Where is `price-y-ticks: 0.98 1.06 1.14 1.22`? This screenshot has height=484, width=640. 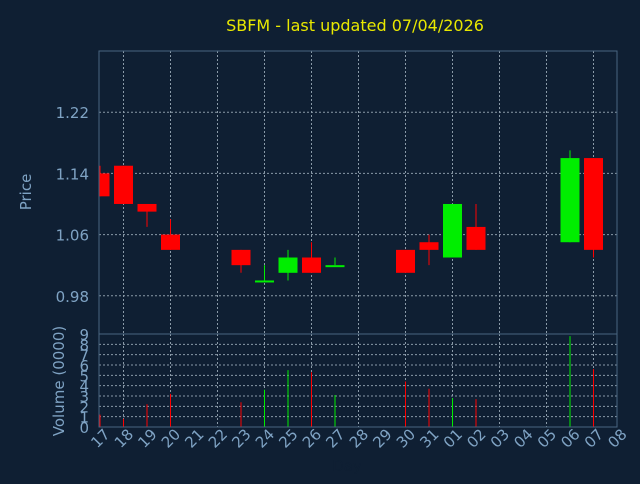 price-y-ticks: 0.98 1.06 1.14 1.22 is located at coordinates (72, 205).